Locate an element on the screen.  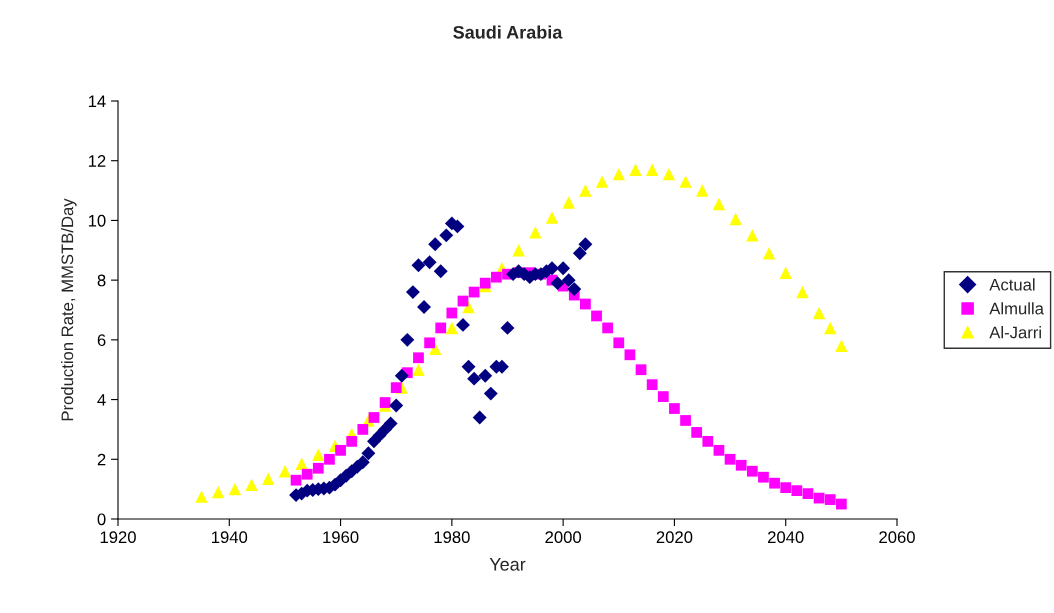
y-tick-label: 2 is located at coordinates (101, 459).